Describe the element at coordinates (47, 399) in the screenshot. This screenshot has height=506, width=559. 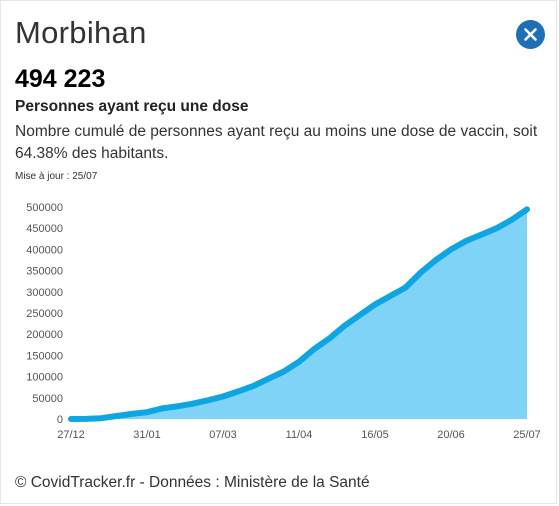
I see `y-tick-label: 50000` at that location.